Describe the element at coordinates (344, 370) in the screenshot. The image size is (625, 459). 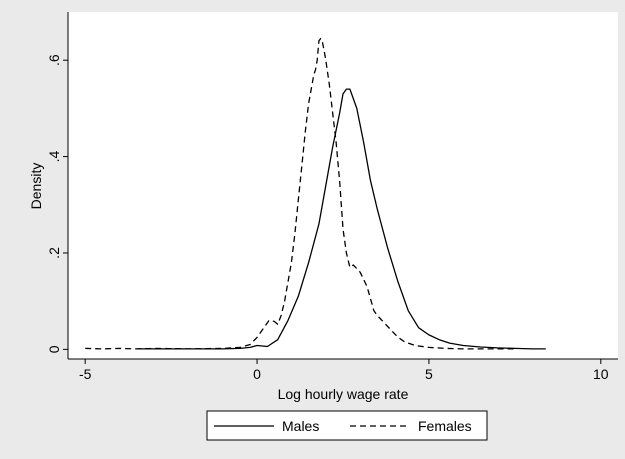
I see `x-ticks: -5 0 5 10` at that location.